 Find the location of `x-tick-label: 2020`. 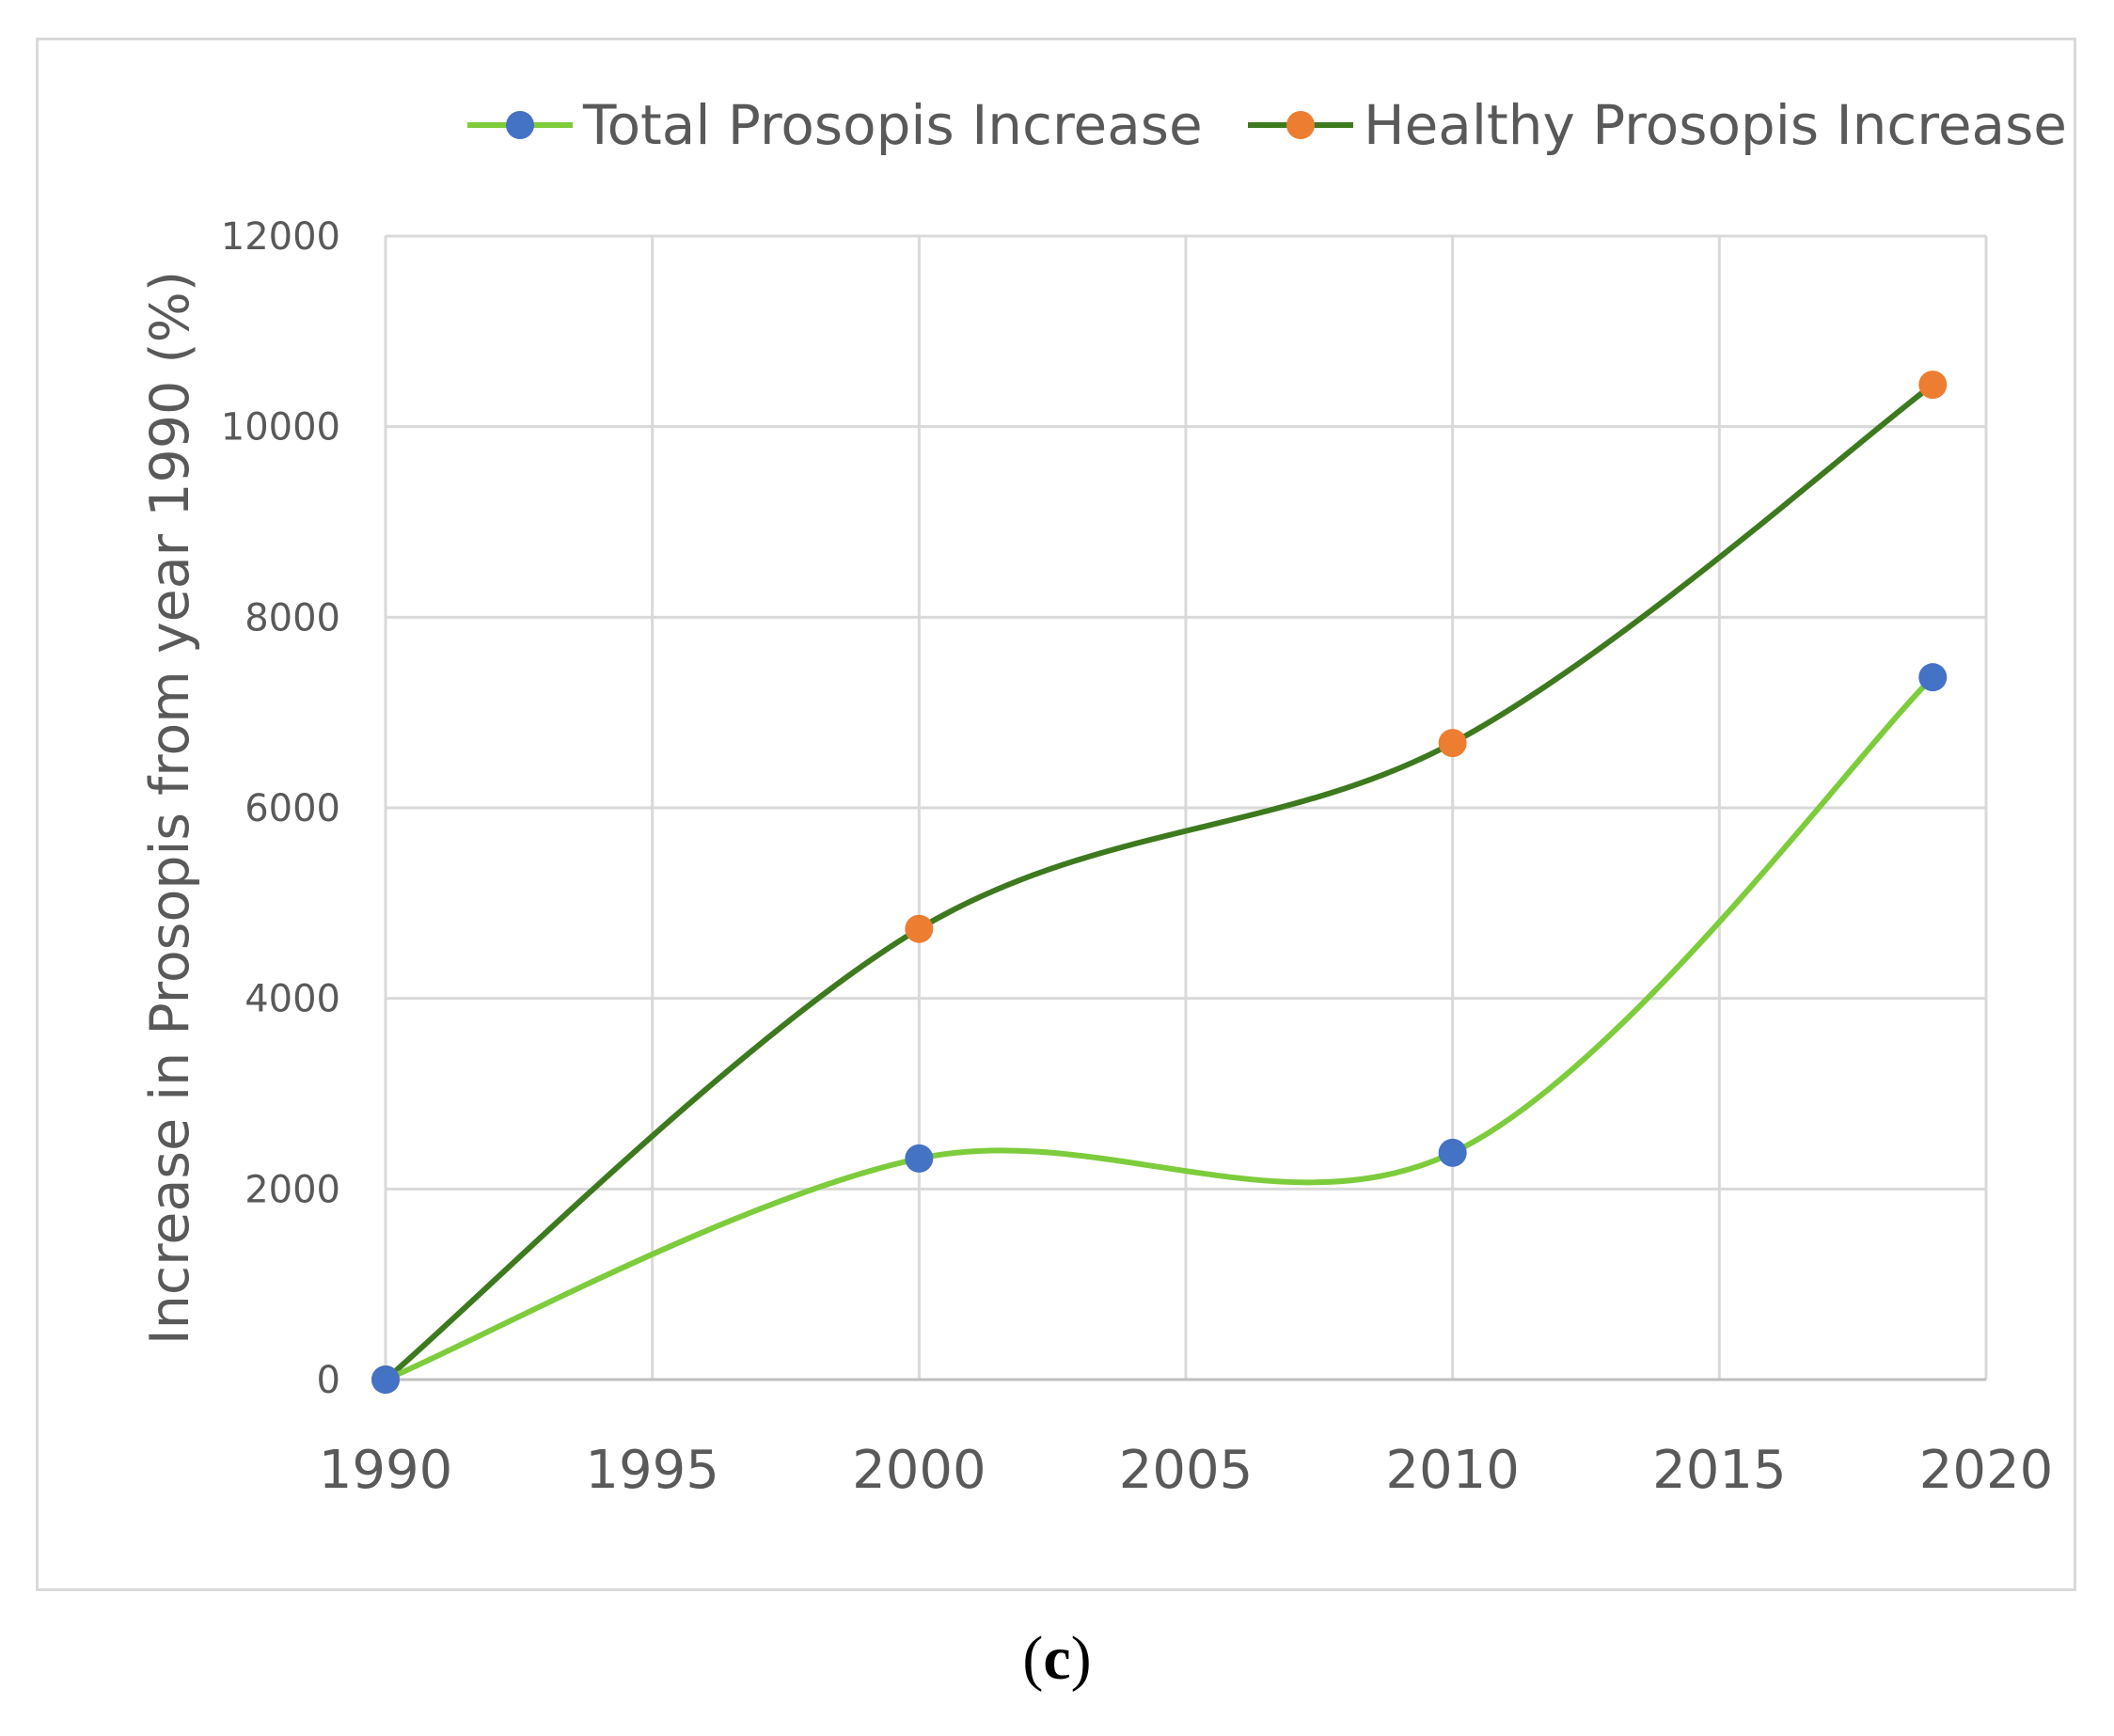

x-tick-label: 2020 is located at coordinates (1986, 1470).